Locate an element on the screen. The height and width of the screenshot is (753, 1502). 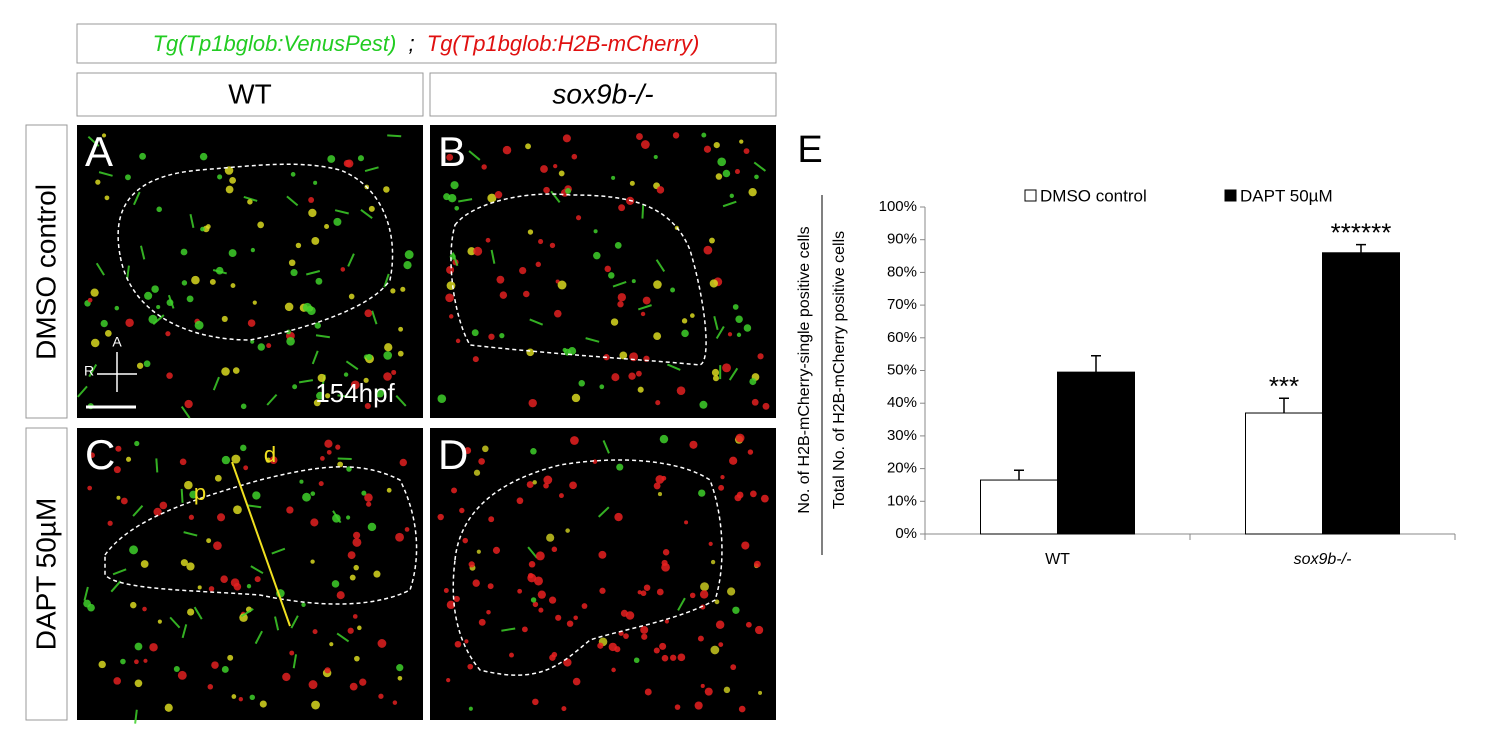
y-tick-label: 60% is located at coordinates (902, 337).